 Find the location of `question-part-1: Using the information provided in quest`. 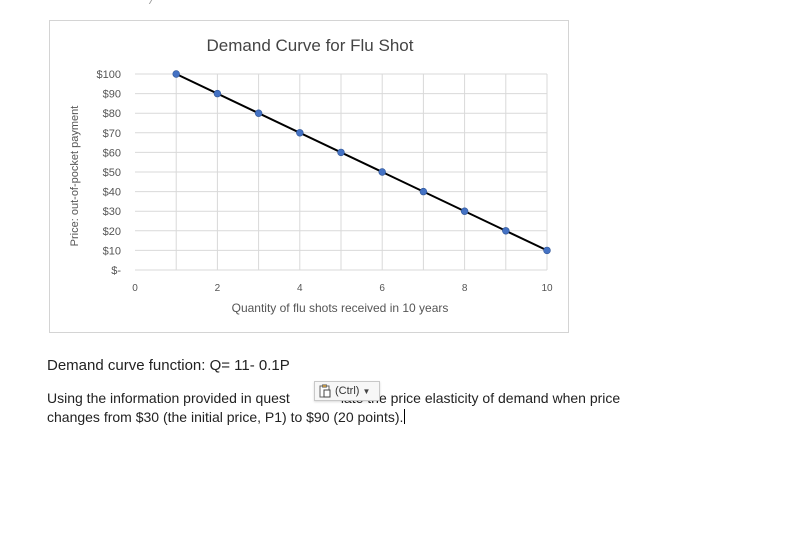

question-part-1: Using the information provided in quest is located at coordinates (168, 398).